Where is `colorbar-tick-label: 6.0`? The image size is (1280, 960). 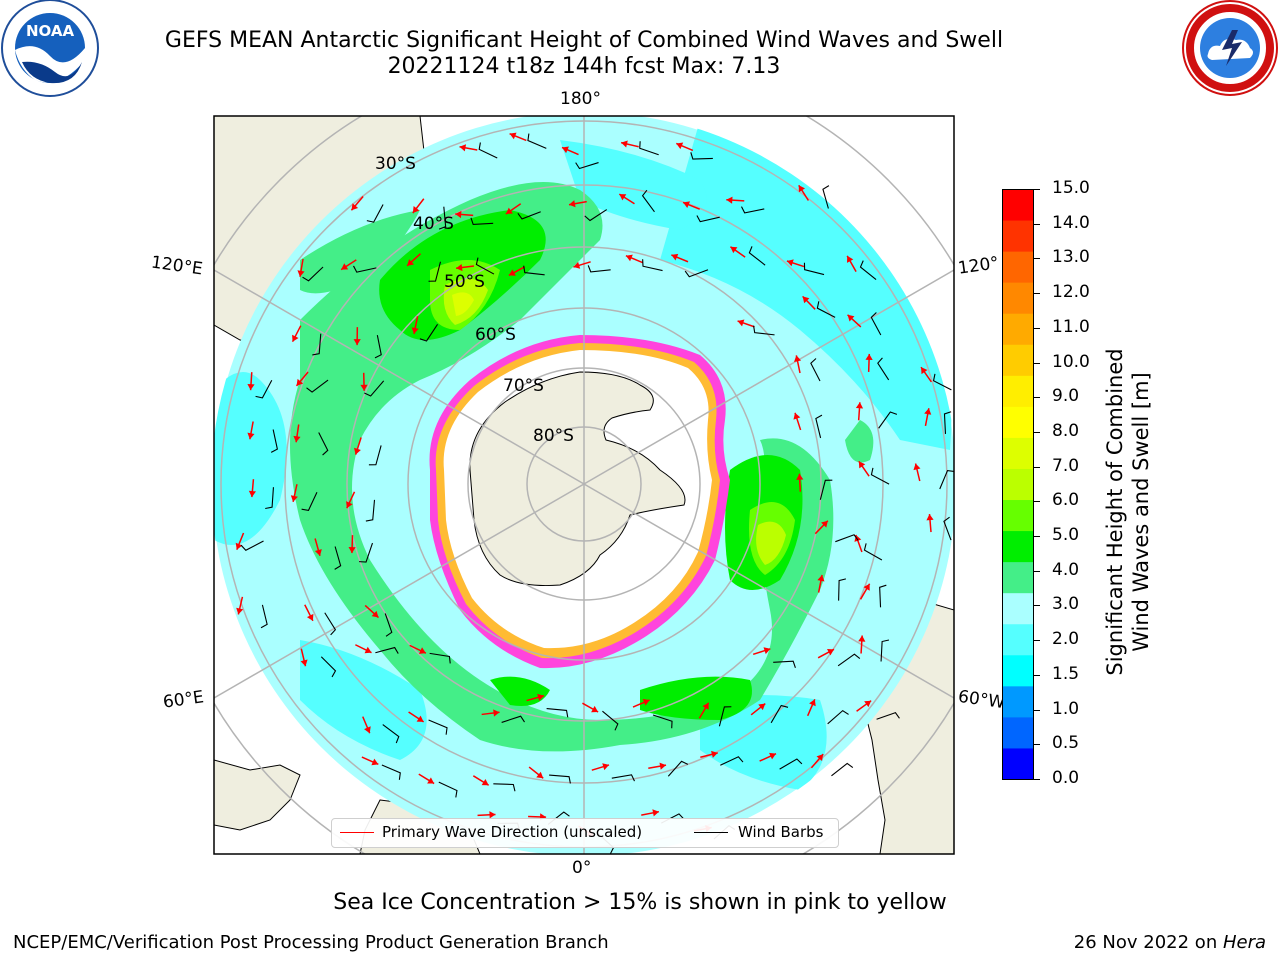
colorbar-tick-label: 6.0 is located at coordinates (1066, 500).